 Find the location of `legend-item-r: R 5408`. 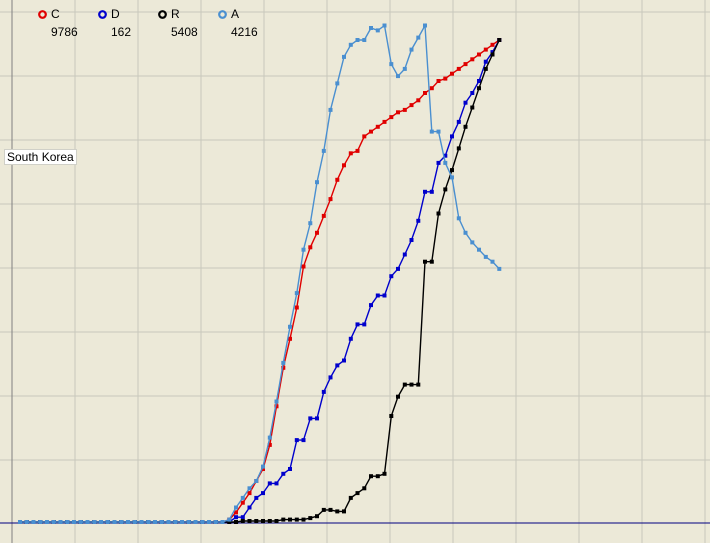

legend-item-r: R 5408 is located at coordinates (188, 23).